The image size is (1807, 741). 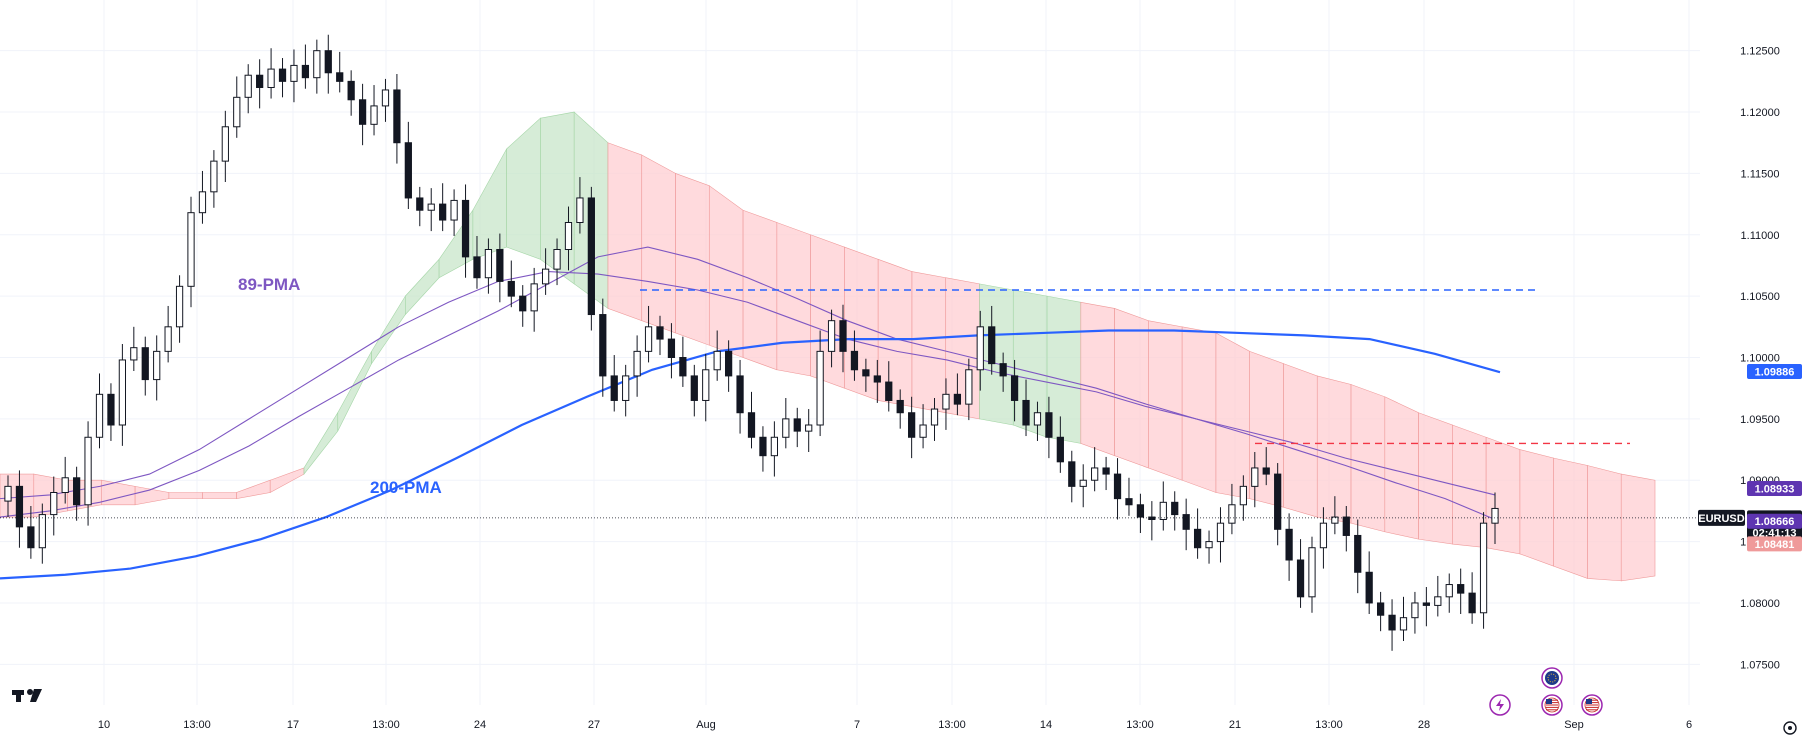 What do you see at coordinates (1760, 420) in the screenshot?
I see `y-tick-label: 1.09500` at bounding box center [1760, 420].